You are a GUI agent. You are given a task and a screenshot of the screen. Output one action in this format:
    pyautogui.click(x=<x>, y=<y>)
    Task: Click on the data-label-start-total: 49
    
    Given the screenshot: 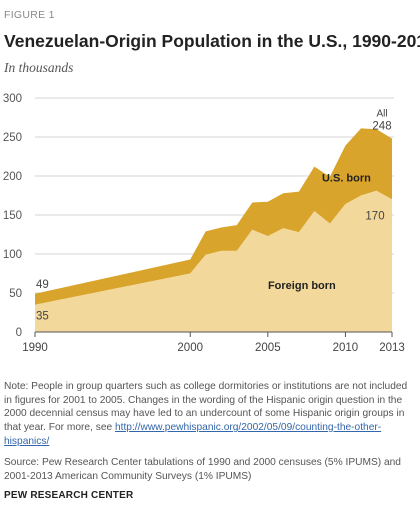 What is the action you would take?
    pyautogui.click(x=42, y=285)
    